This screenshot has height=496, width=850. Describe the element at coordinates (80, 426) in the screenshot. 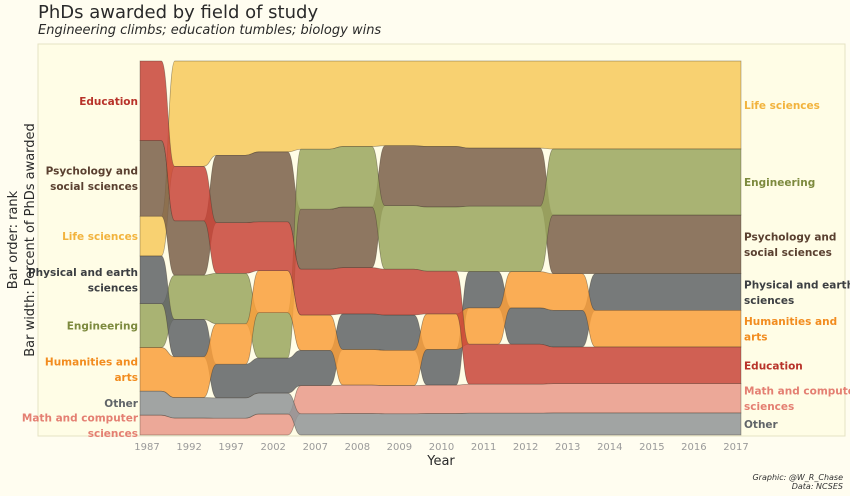

I see `left-label-math-and-computer-sciences: Math and computer sciences` at that location.